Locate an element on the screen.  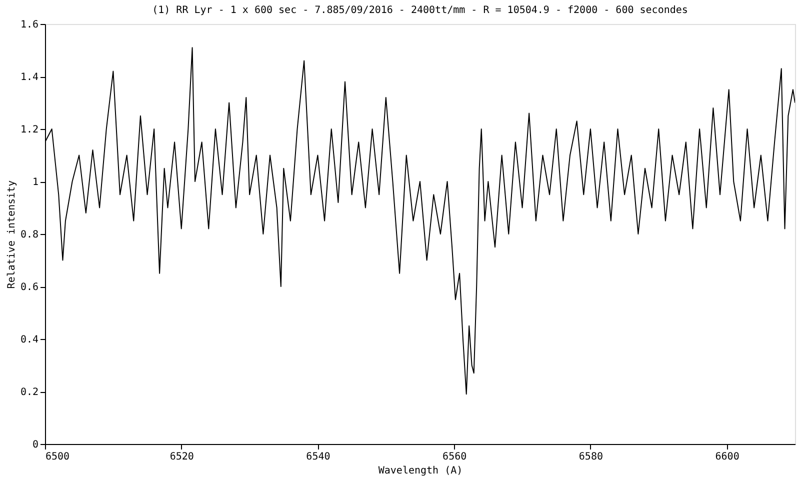
x-tick-label: 6540 is located at coordinates (318, 457).